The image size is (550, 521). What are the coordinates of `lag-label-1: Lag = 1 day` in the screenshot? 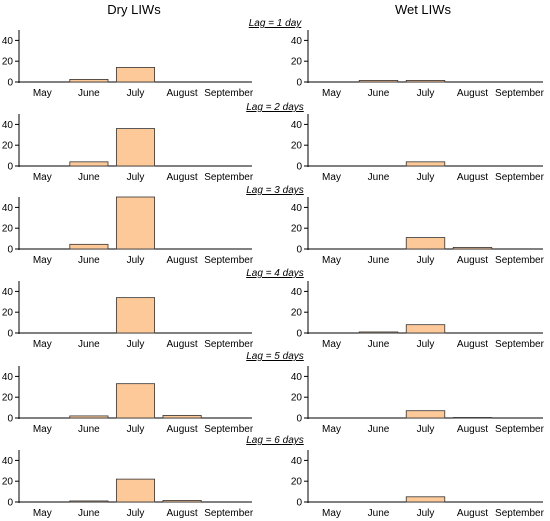 It's located at (276, 23).